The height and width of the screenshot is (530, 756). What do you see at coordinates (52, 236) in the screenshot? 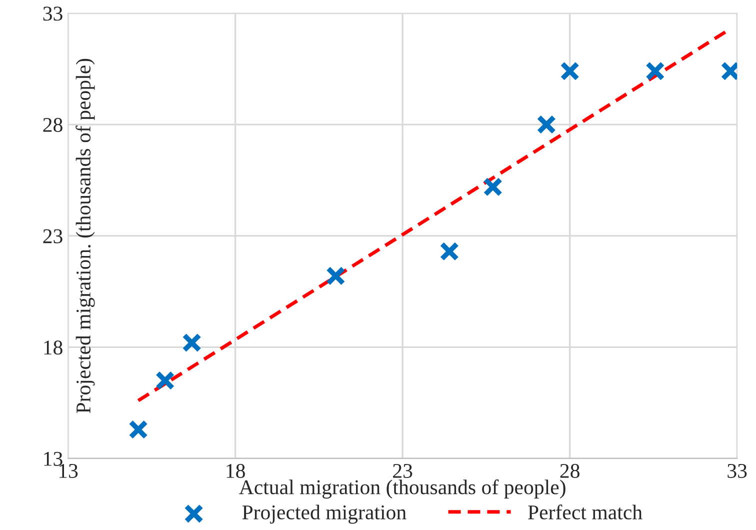
I see `y-tick-label: 23` at bounding box center [52, 236].